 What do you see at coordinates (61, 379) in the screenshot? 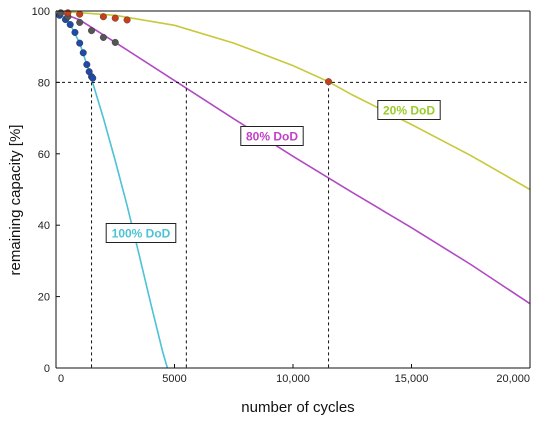
I see `x-tick-label: 0` at bounding box center [61, 379].